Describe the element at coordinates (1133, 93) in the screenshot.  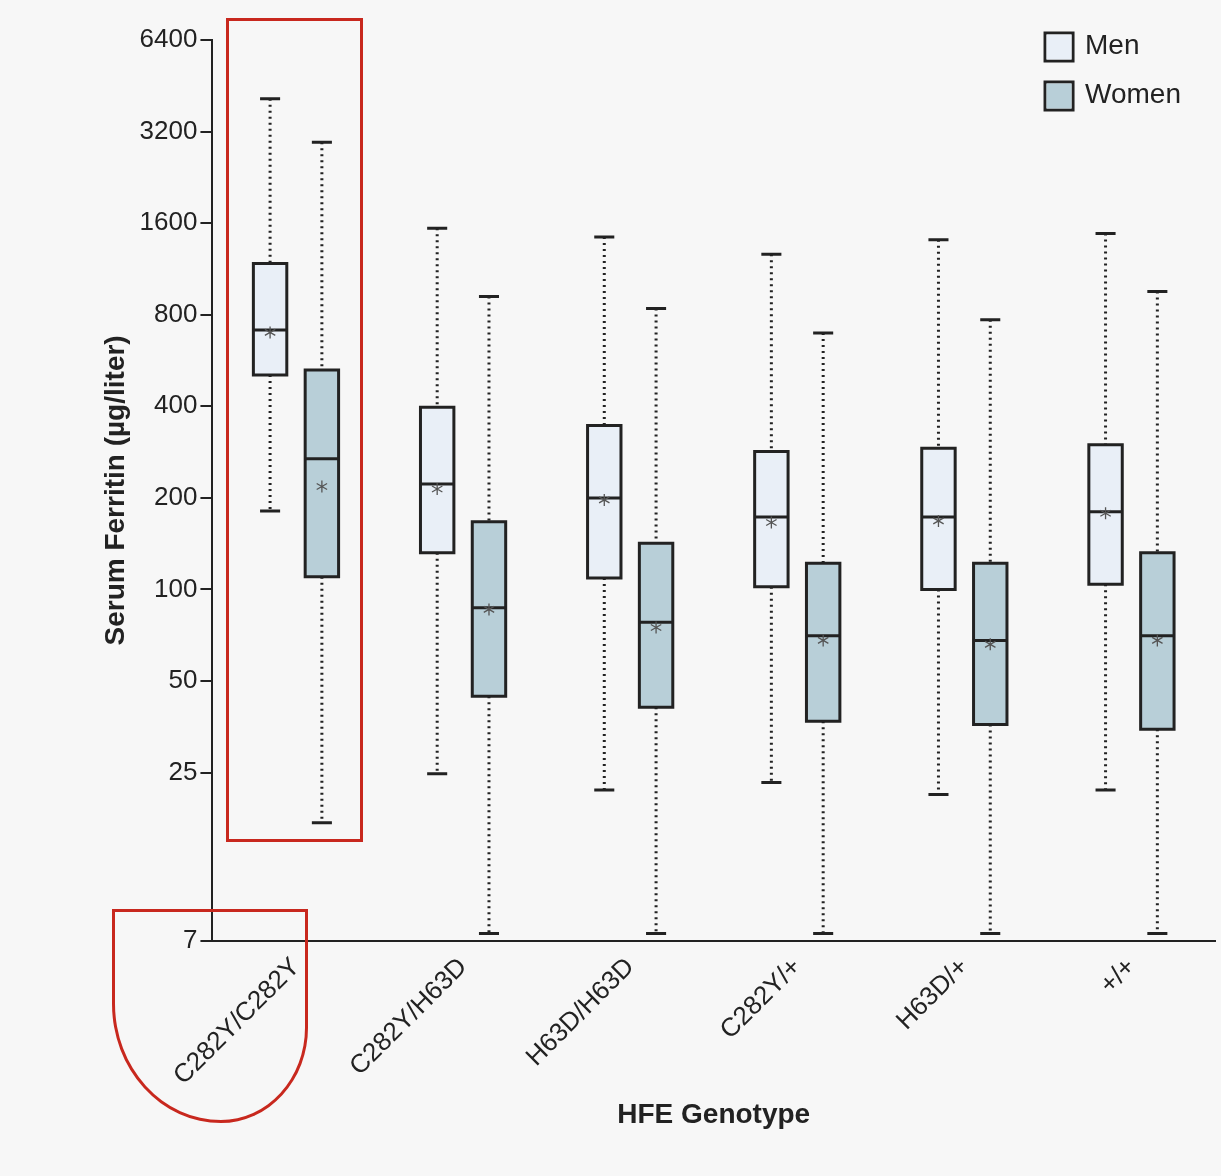
I see `legend-label: Women` at that location.